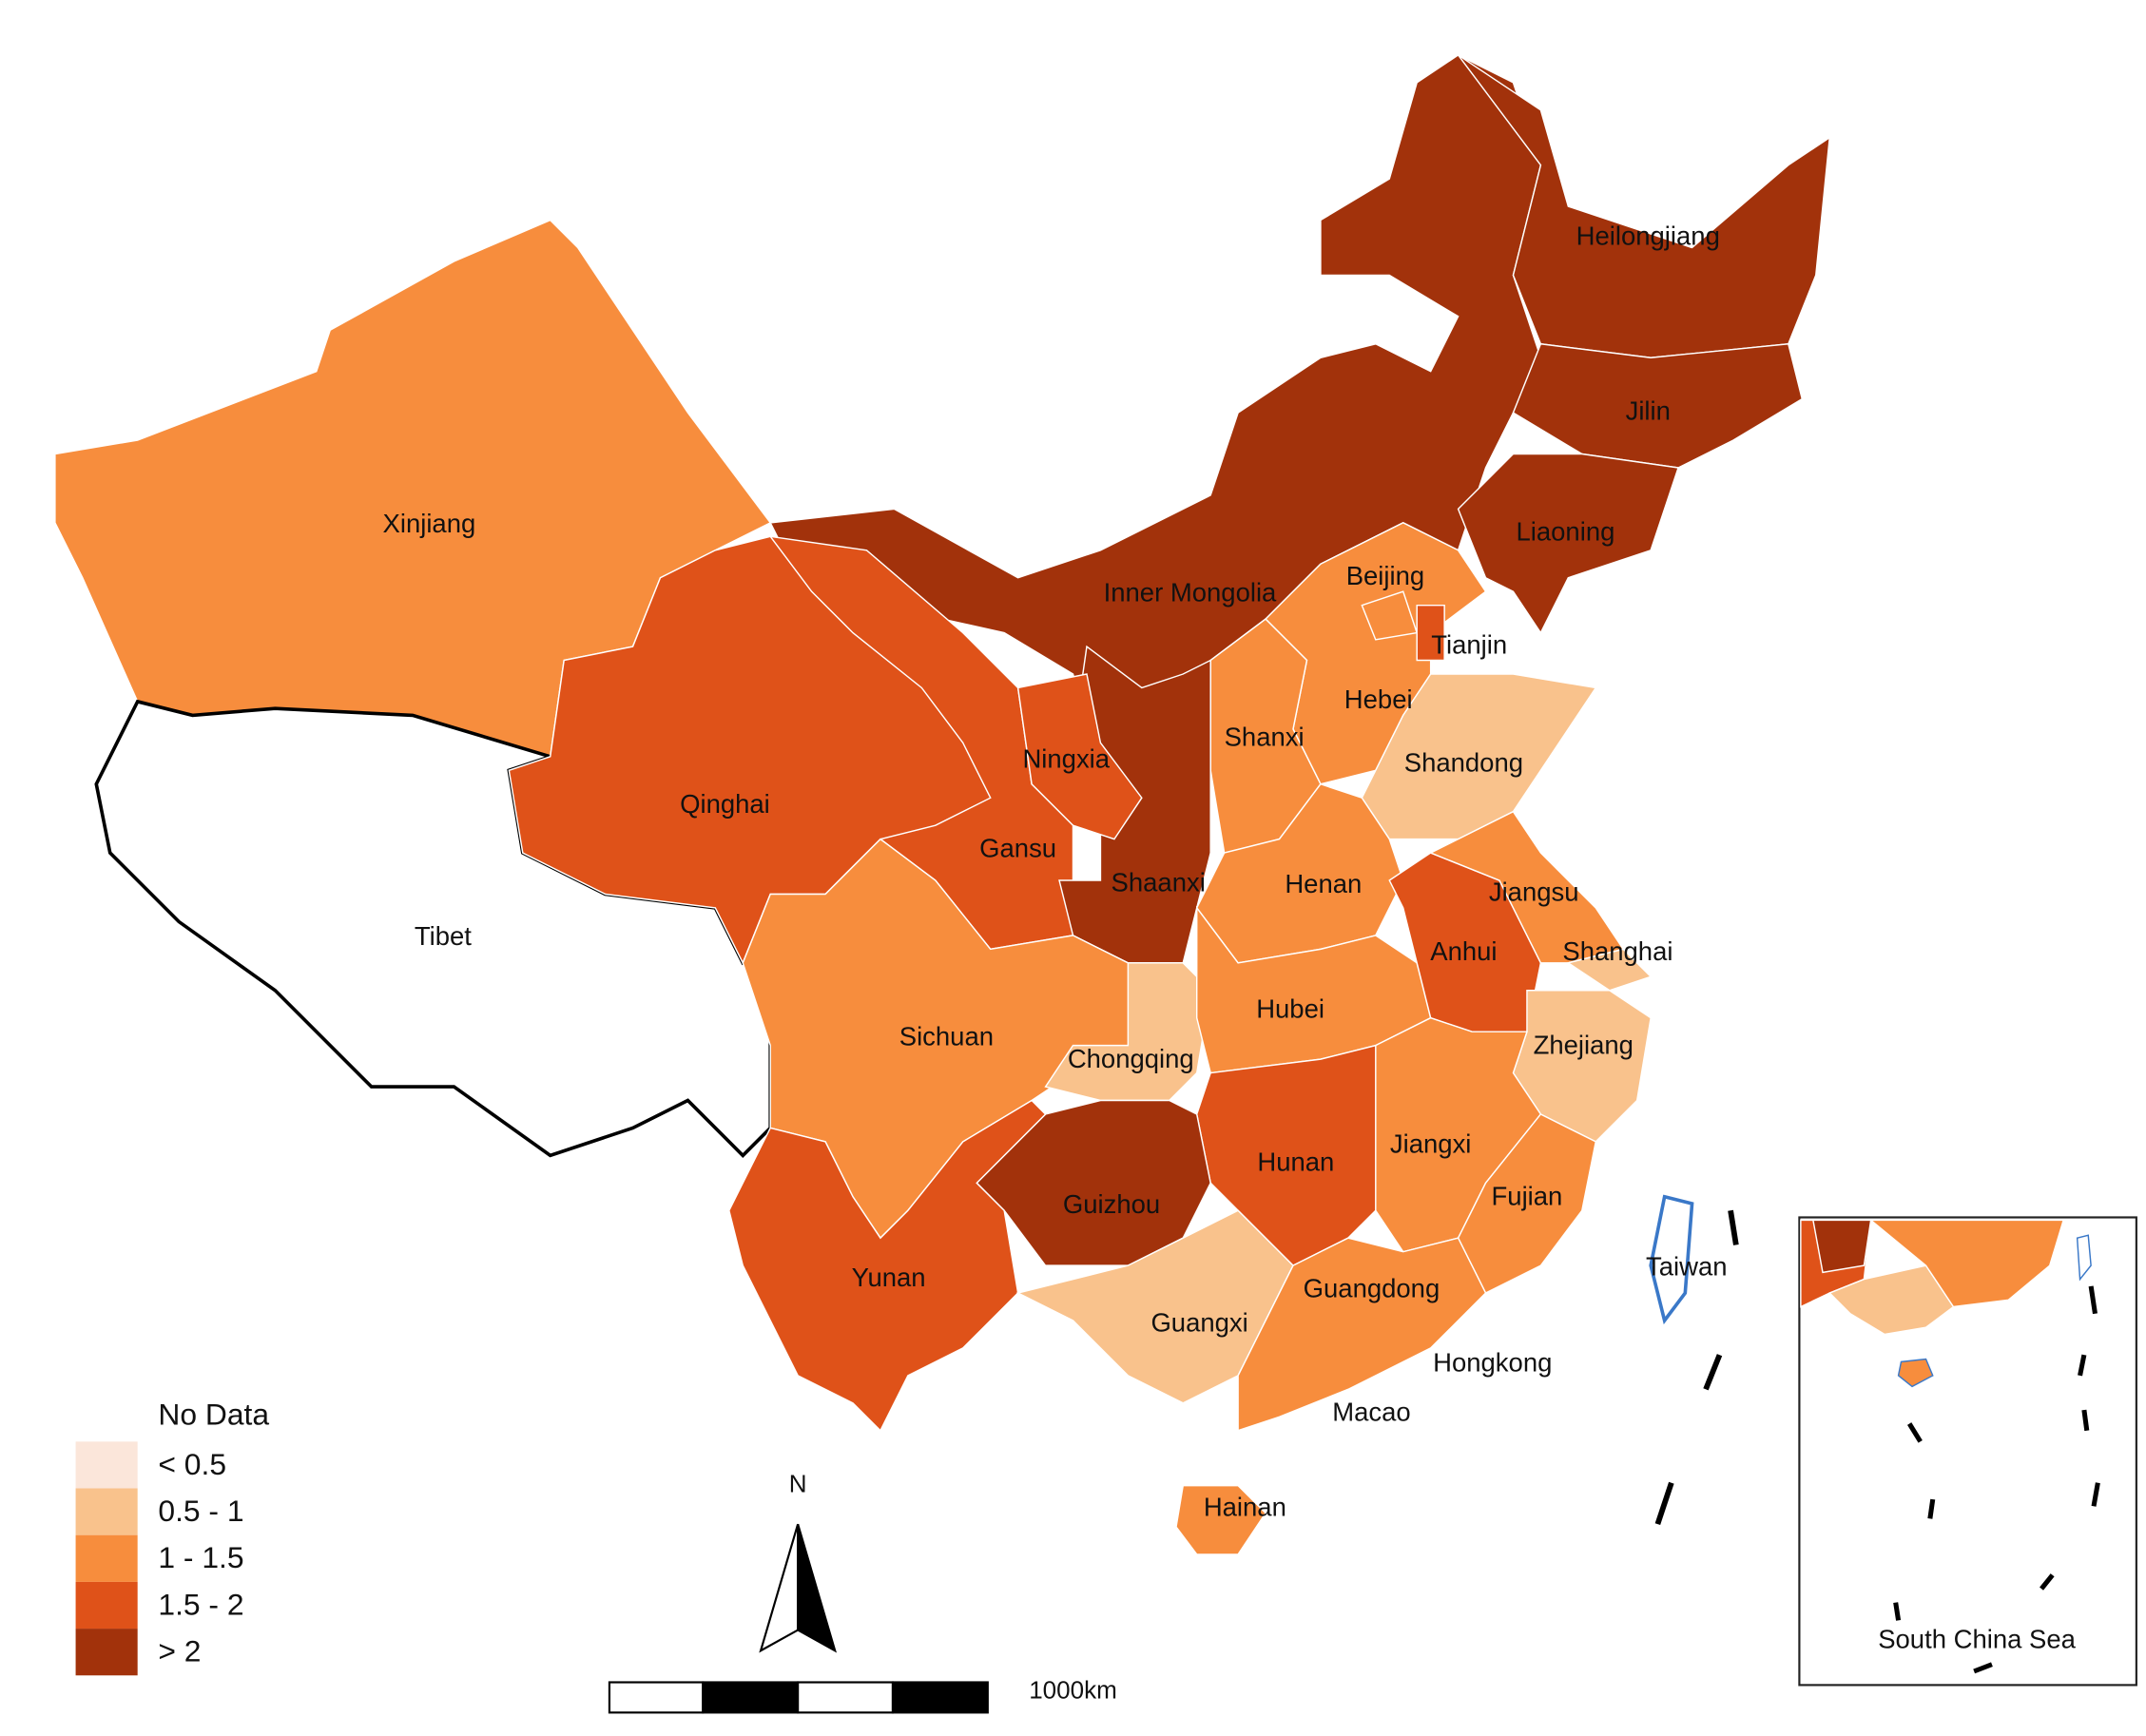  Describe the element at coordinates (1323, 883) in the screenshot. I see `region-label: Henan` at that location.